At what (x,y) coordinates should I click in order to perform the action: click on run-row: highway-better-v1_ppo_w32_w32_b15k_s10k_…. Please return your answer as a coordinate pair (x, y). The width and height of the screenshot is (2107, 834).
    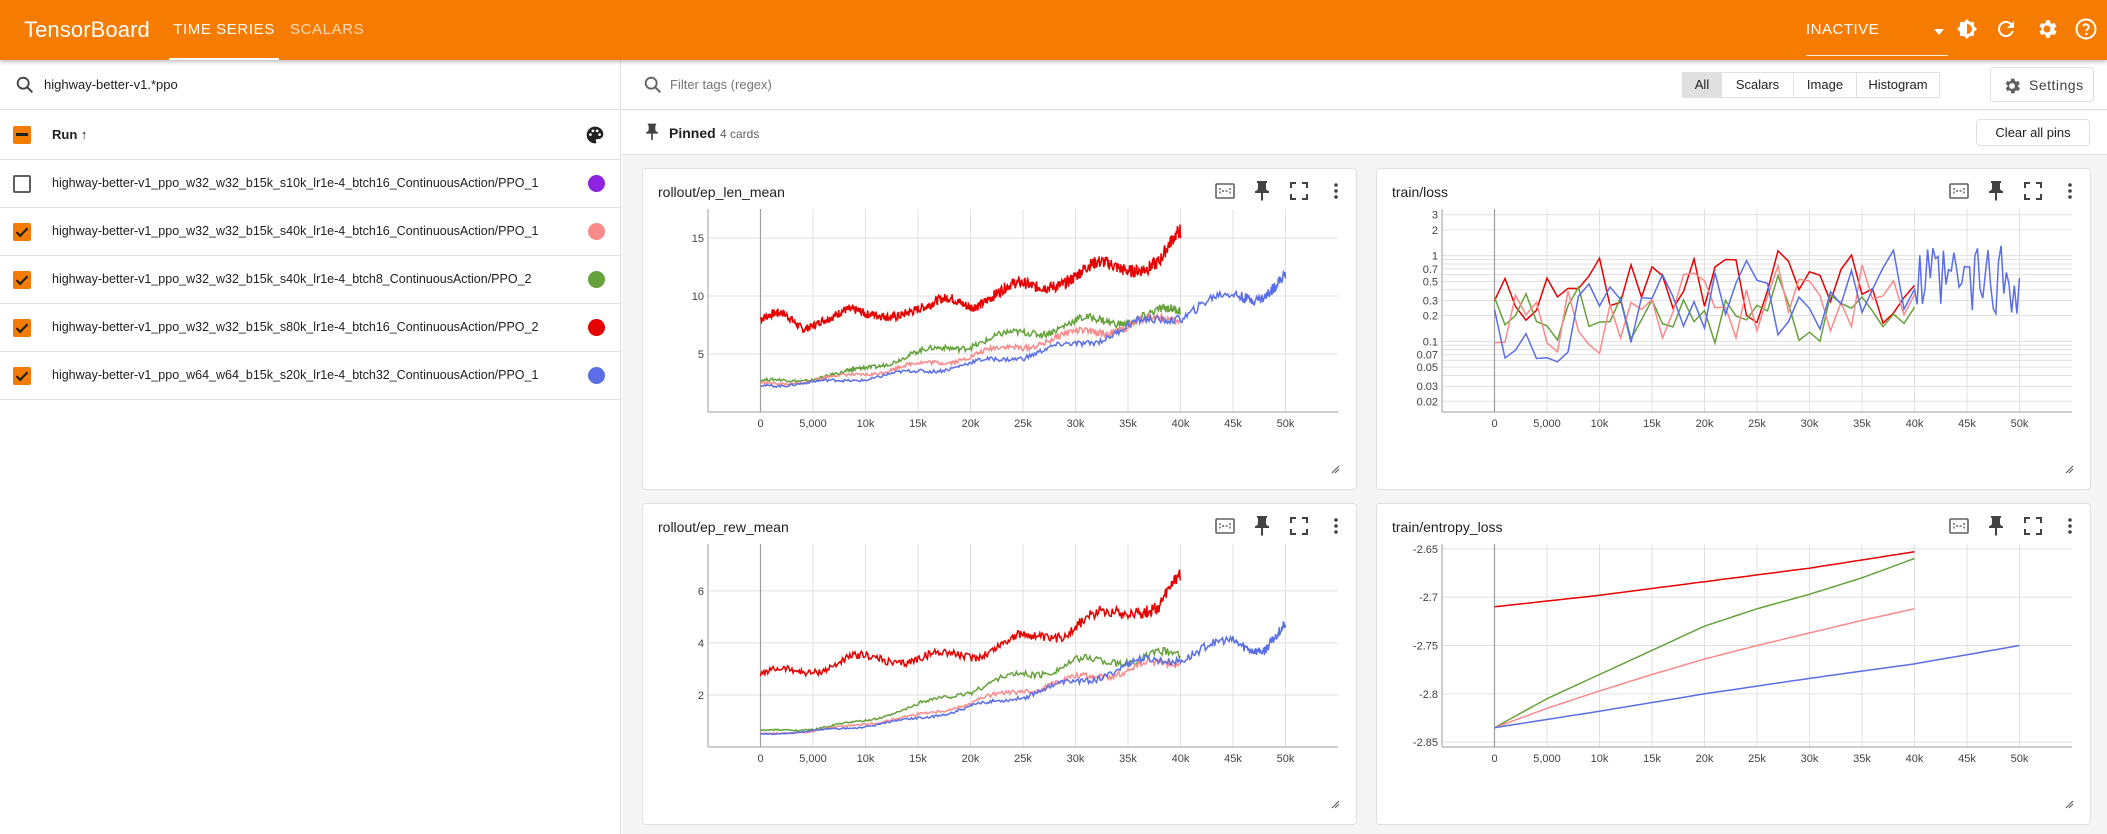
    Looking at the image, I should click on (310, 184).